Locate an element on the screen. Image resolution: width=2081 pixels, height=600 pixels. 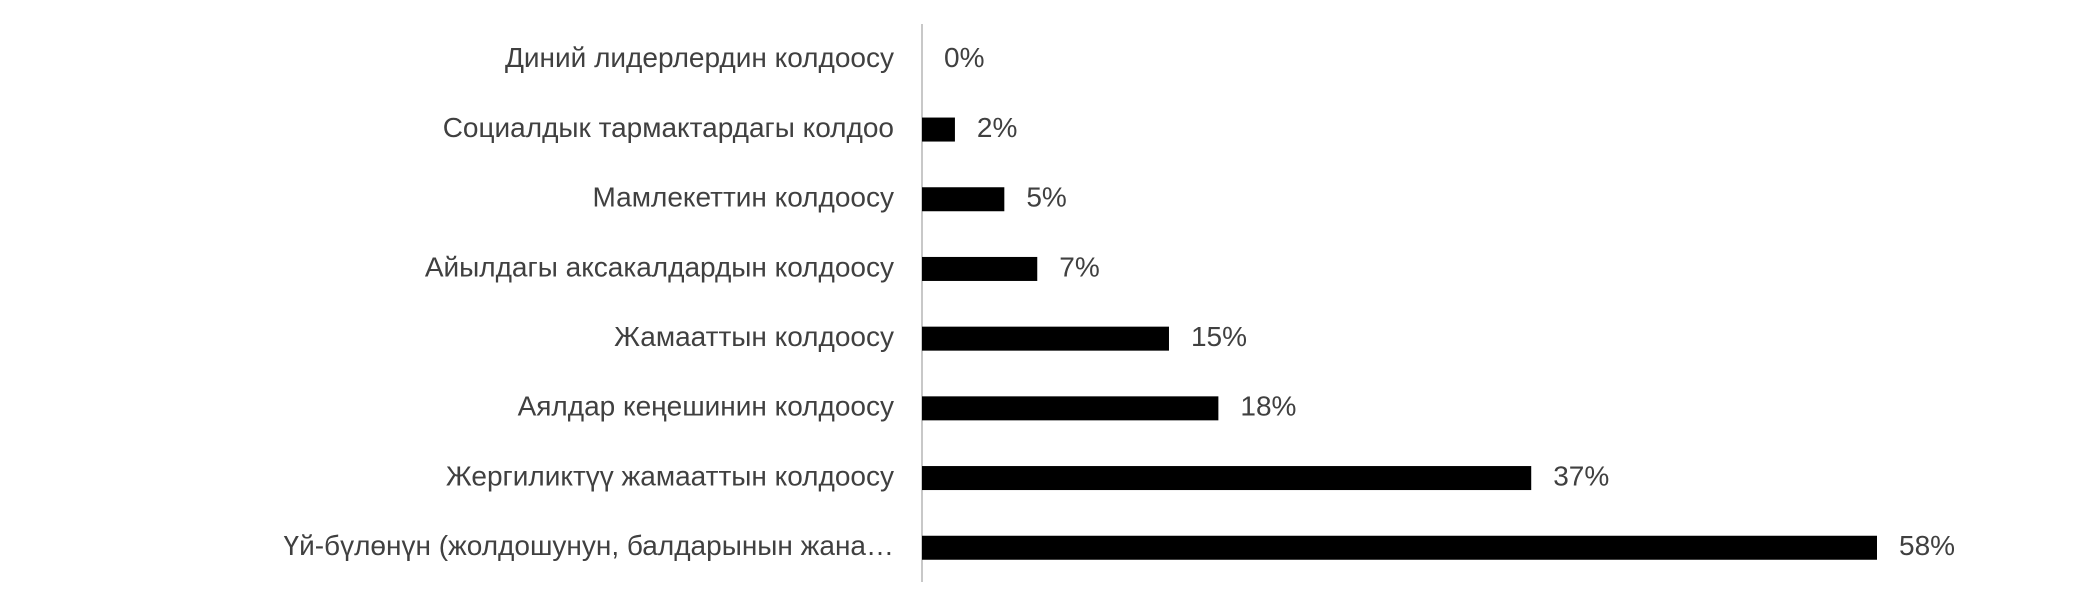
data-label: 58% is located at coordinates (1927, 545).